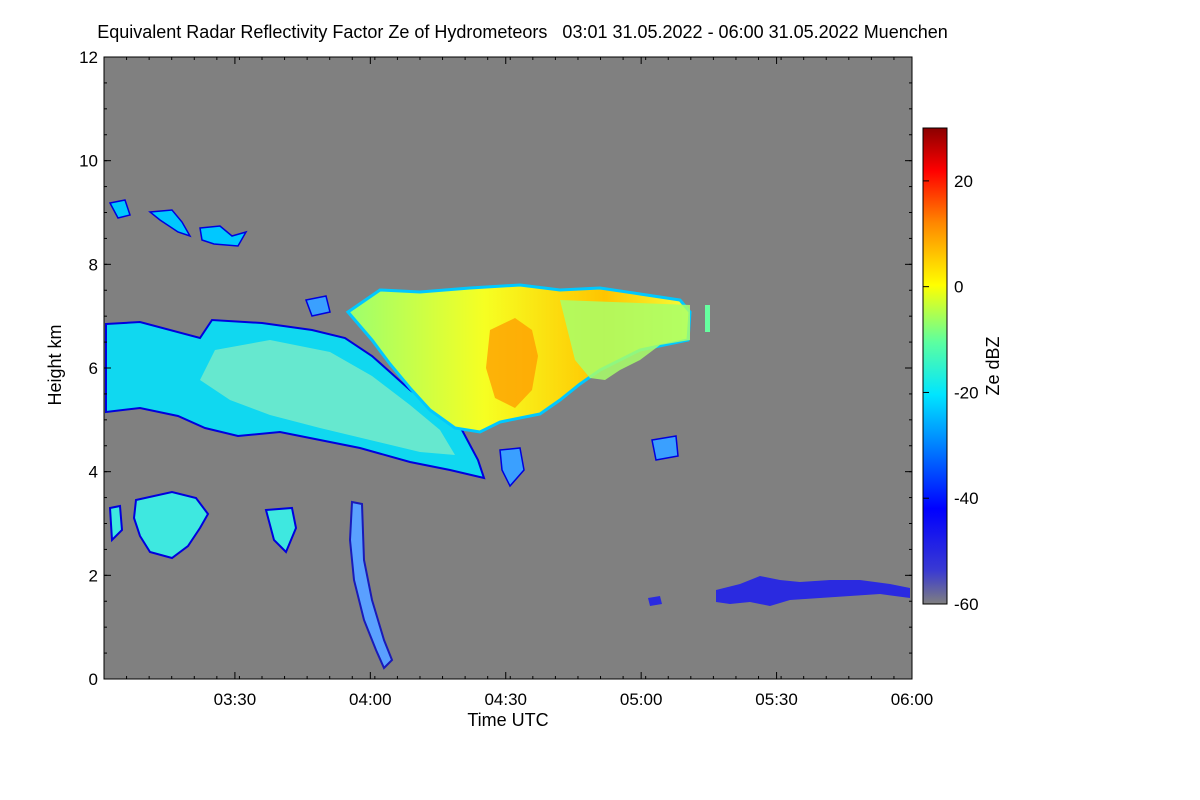 This screenshot has height=800, width=1200. What do you see at coordinates (966, 604) in the screenshot?
I see `colorbar-tick-label: -60` at bounding box center [966, 604].